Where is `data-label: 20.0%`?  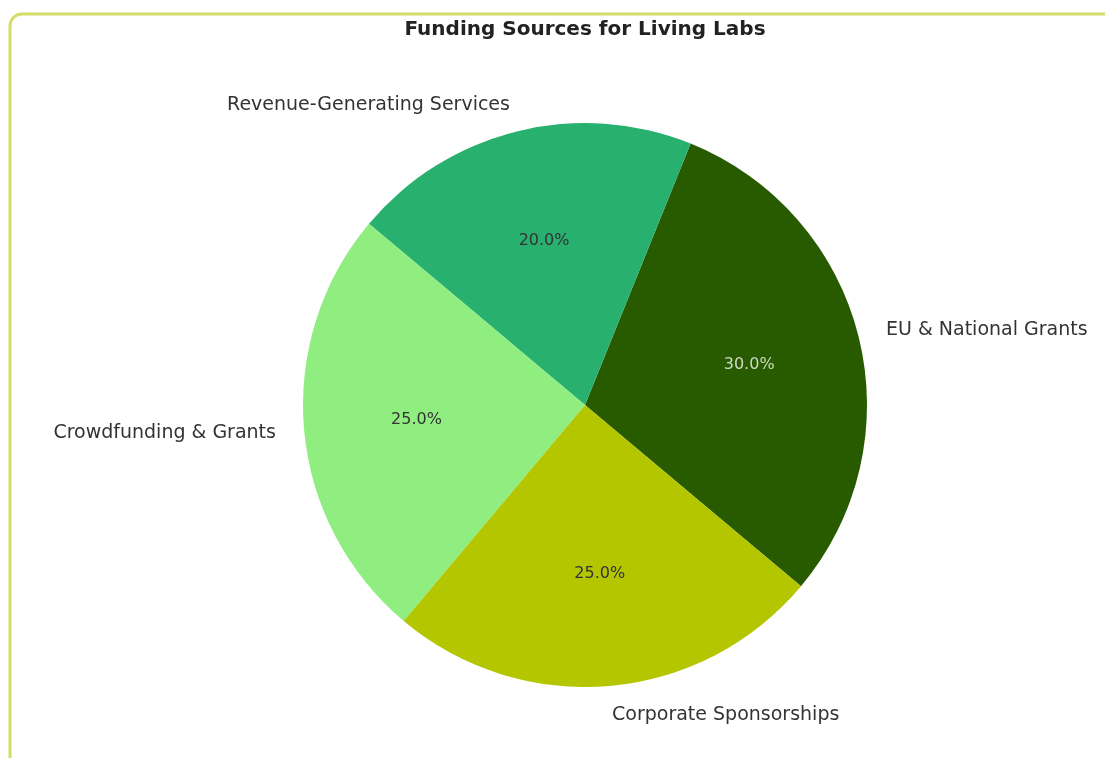
data-label: 20.0% is located at coordinates (544, 240).